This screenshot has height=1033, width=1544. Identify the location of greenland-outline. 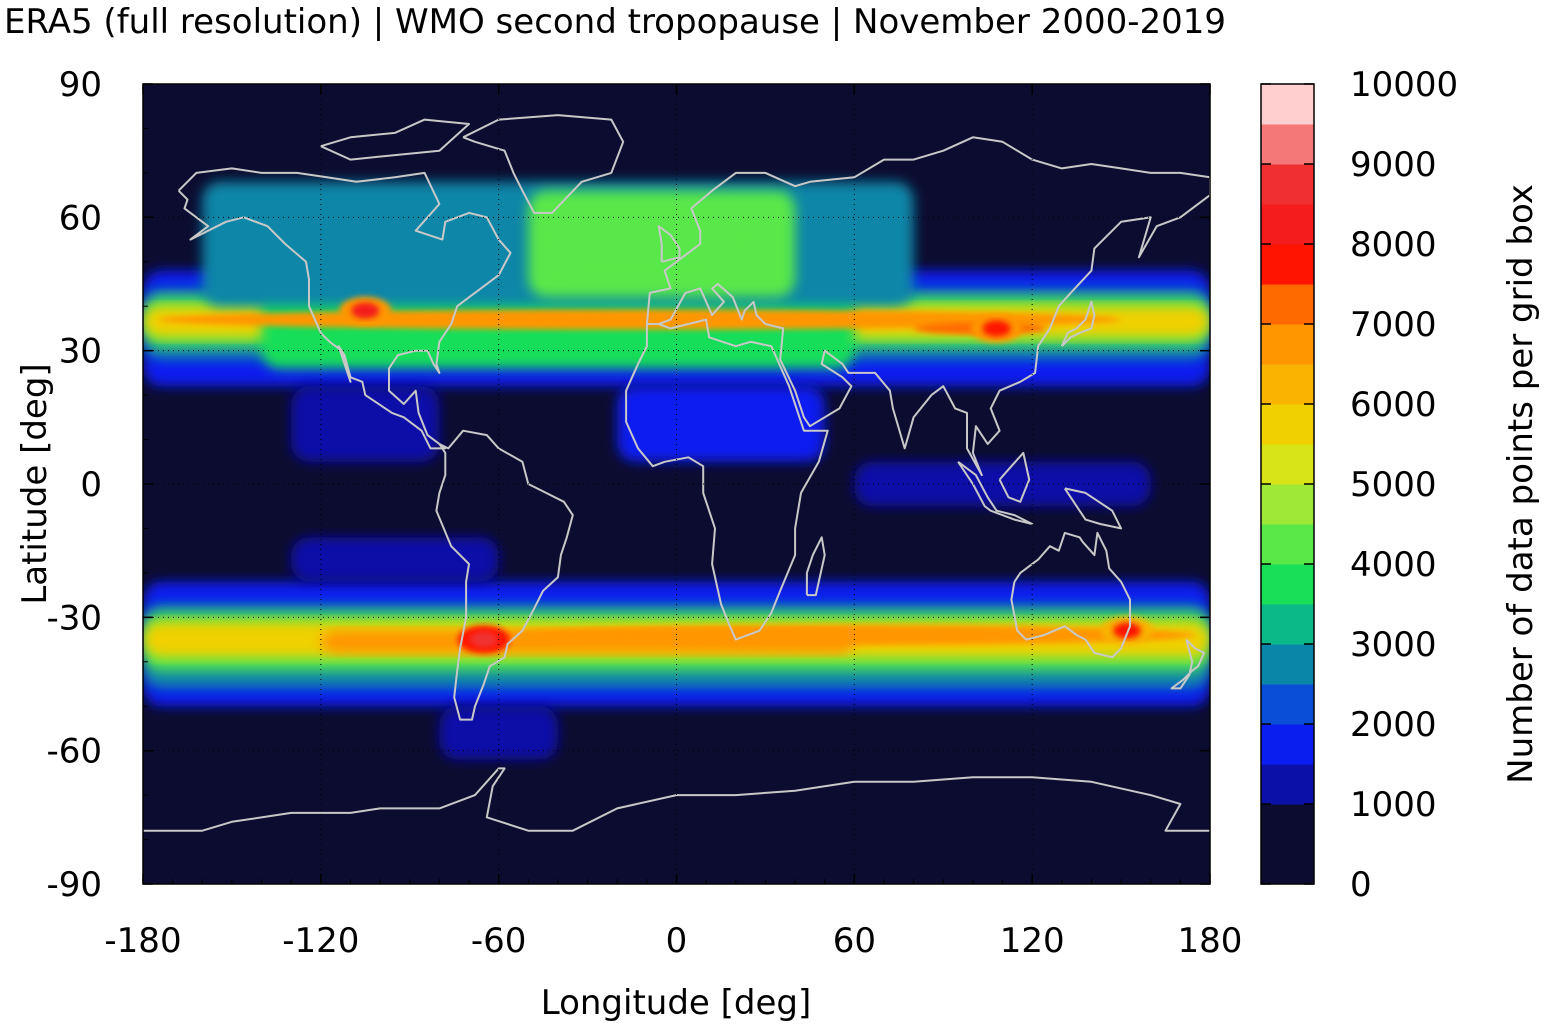
(543, 164).